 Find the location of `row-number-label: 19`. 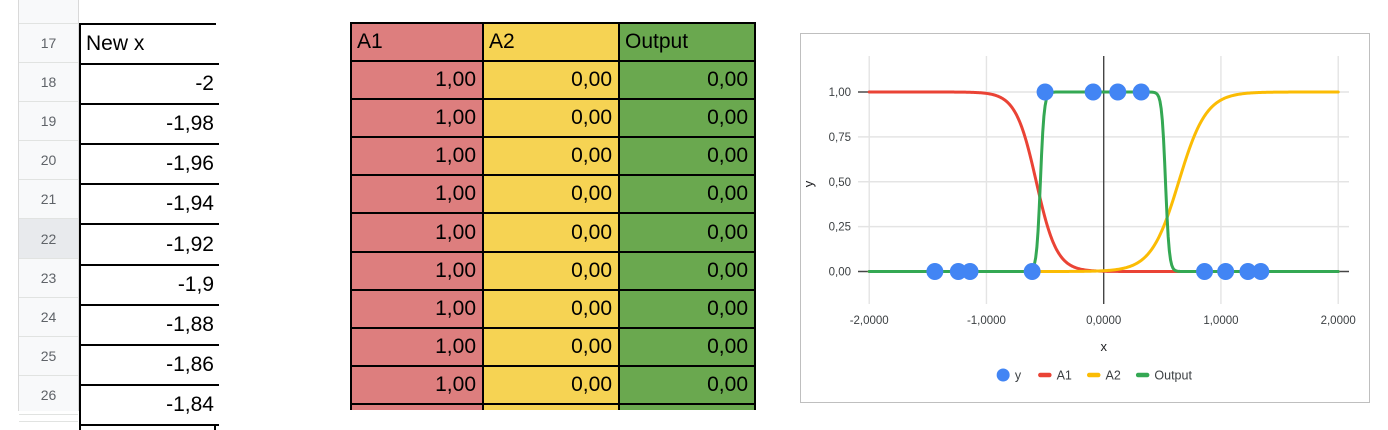

row-number-label: 19 is located at coordinates (49, 121).